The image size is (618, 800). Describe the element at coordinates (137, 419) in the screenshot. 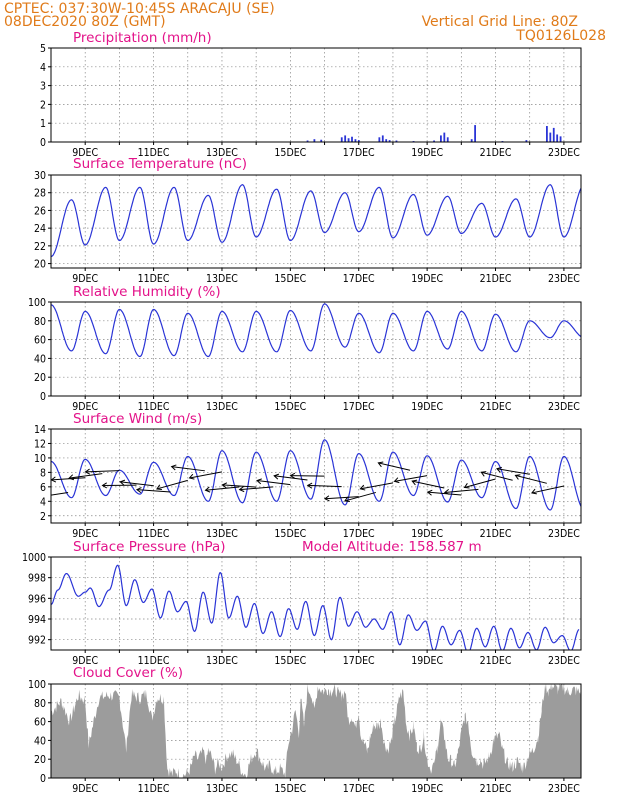

I see `panel-title-wind: Surface Wind (m/s)` at that location.